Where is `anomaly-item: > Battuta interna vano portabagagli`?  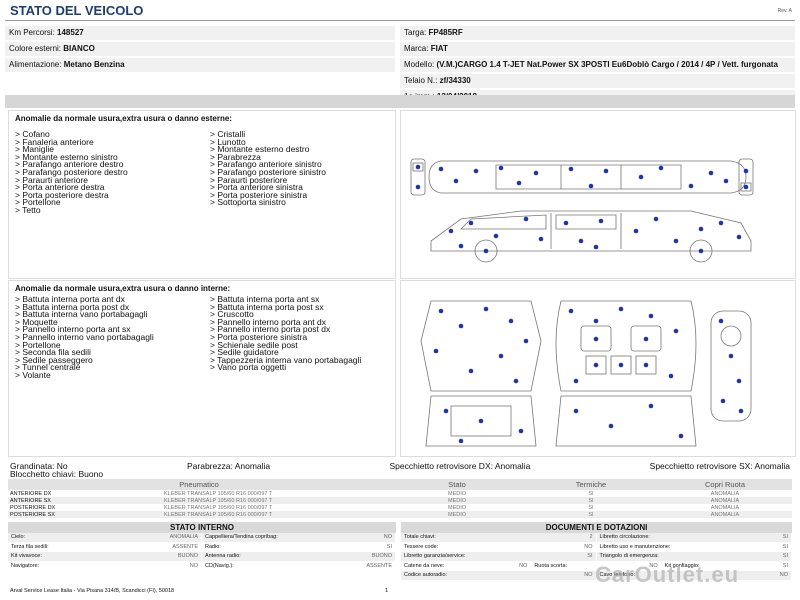
anomaly-item: > Battuta interna vano portabagagli is located at coordinates (81, 314).